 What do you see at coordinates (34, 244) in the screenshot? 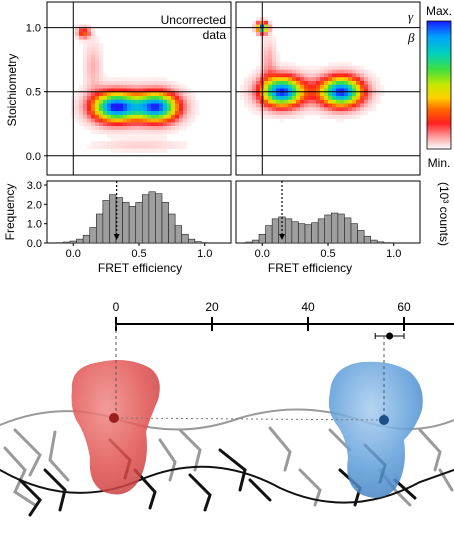
I see `y-tick-label: 0.0` at bounding box center [34, 244].